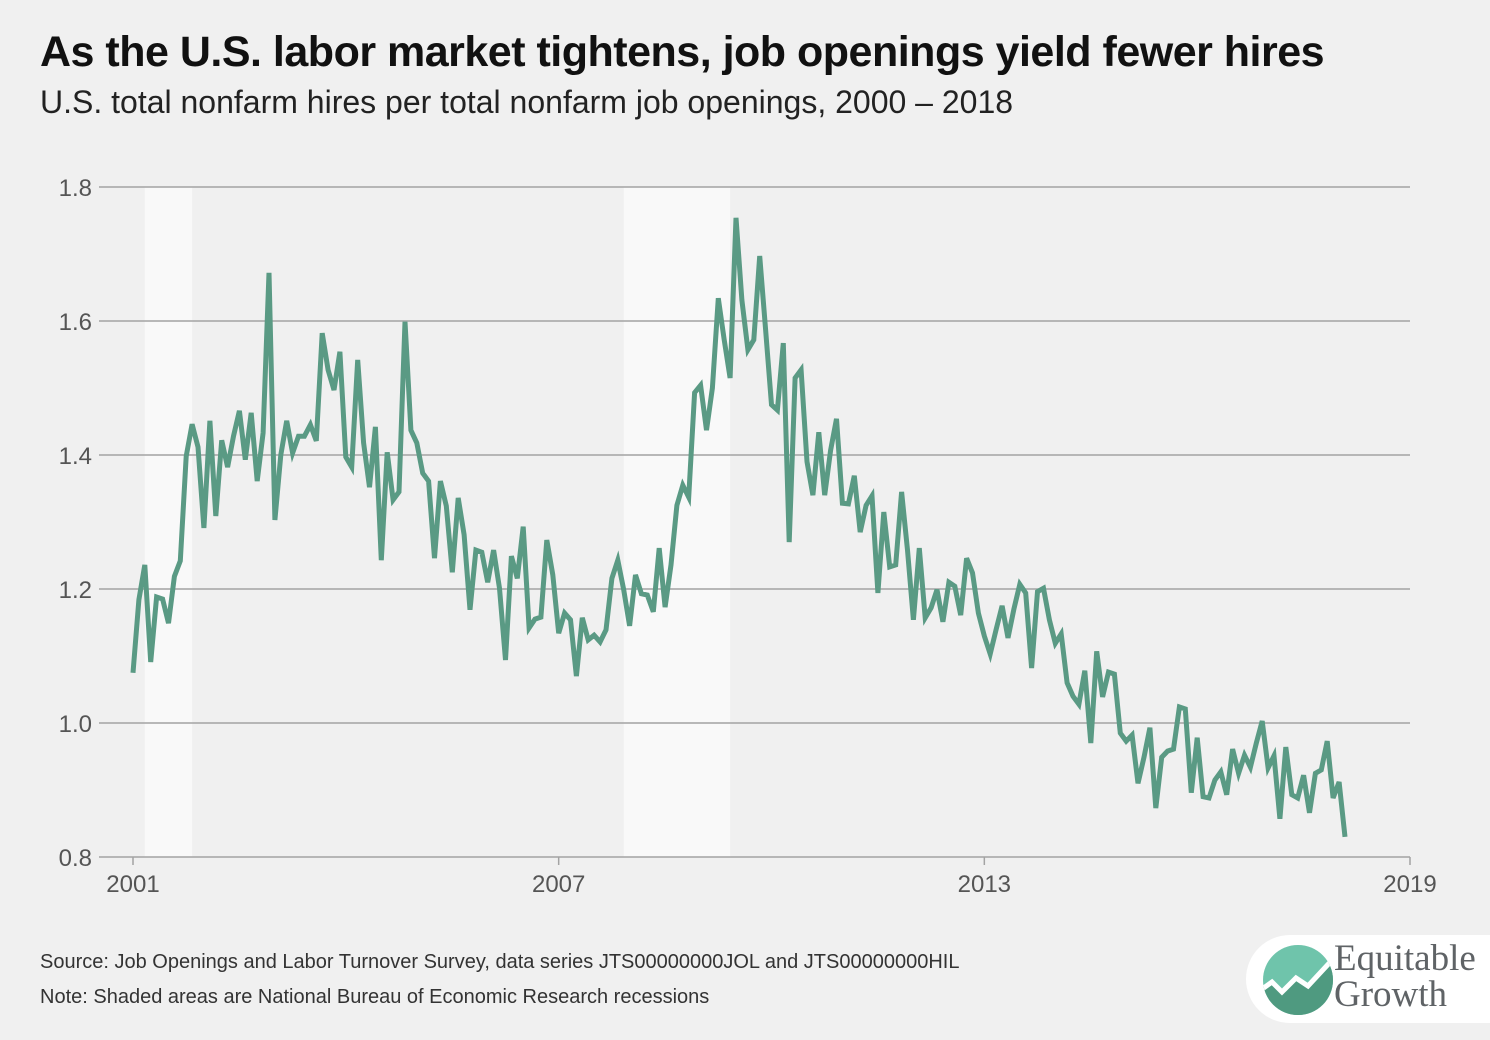 The image size is (1490, 1040). I want to click on logo-chart-icon, so click(1298, 980).